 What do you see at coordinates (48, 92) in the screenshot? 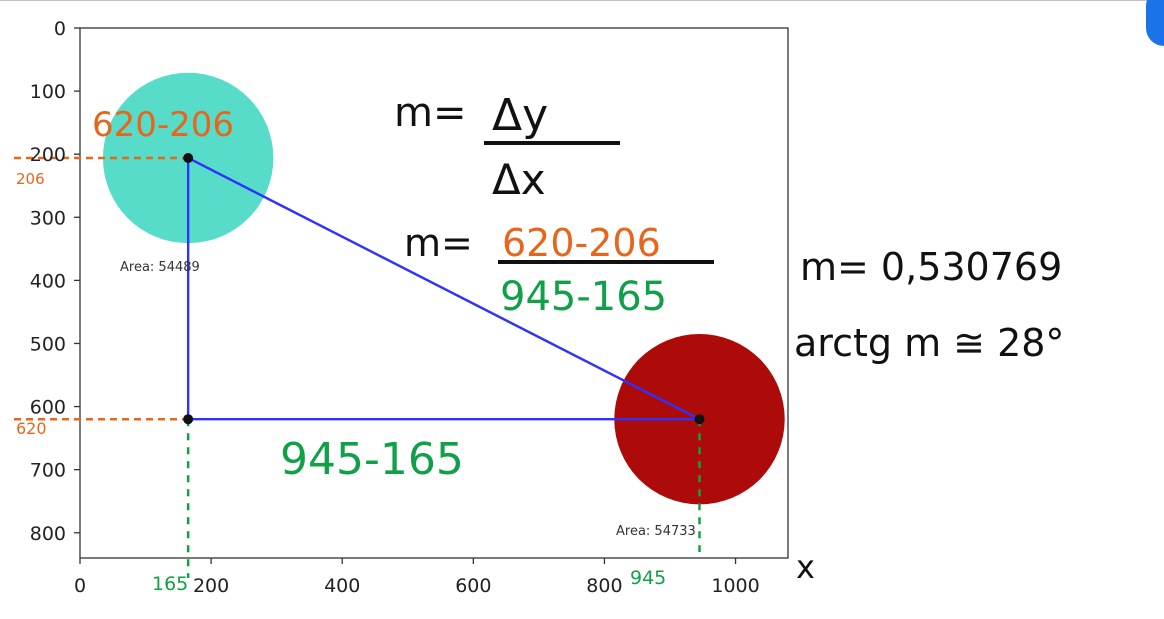
I see `y-tick-label: 100` at bounding box center [48, 92].